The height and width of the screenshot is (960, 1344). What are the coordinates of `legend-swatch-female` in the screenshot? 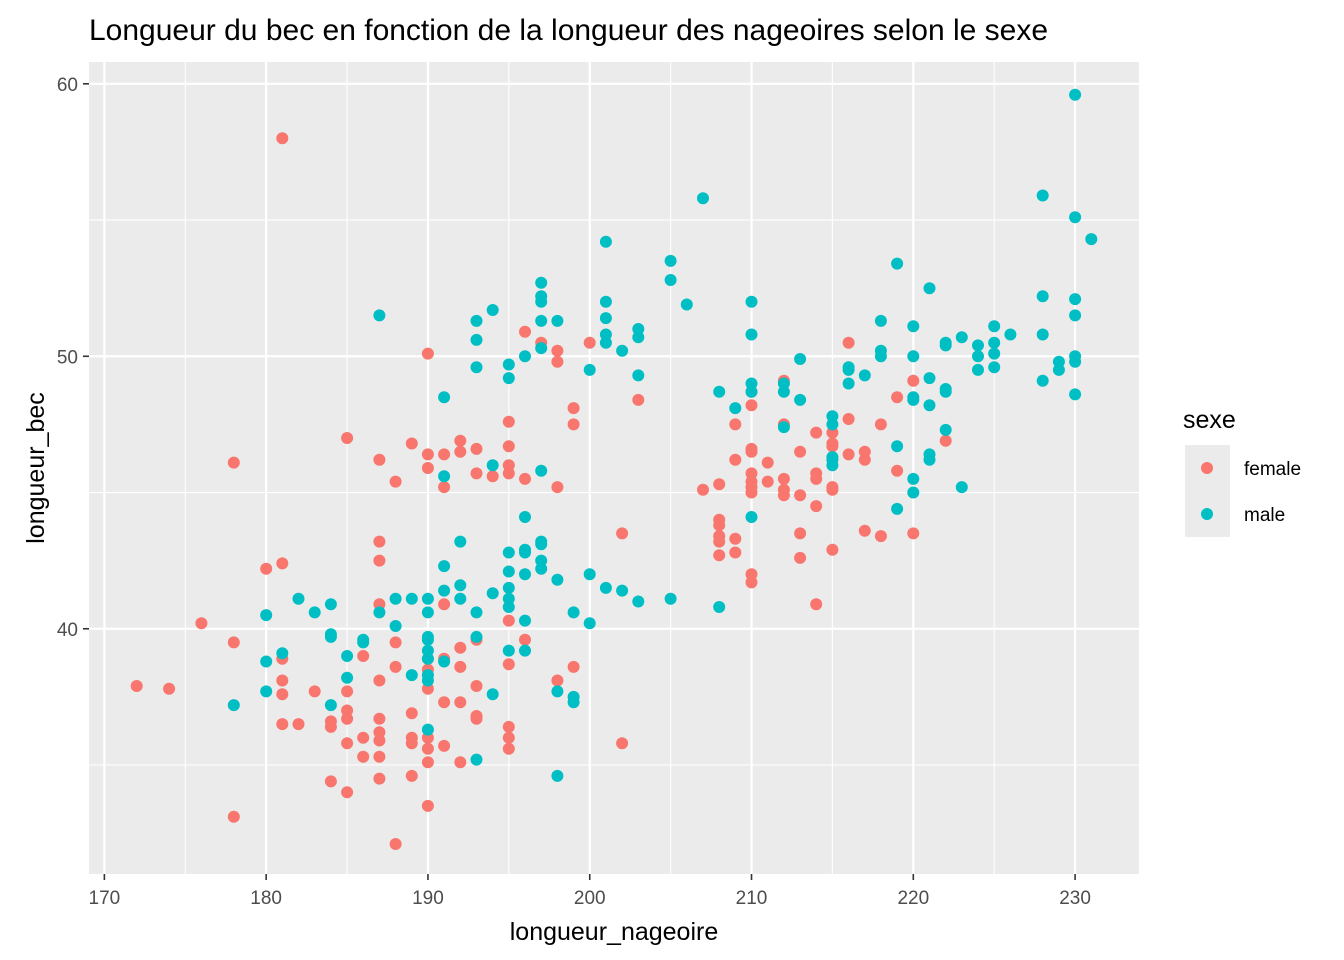 It's located at (1207, 468).